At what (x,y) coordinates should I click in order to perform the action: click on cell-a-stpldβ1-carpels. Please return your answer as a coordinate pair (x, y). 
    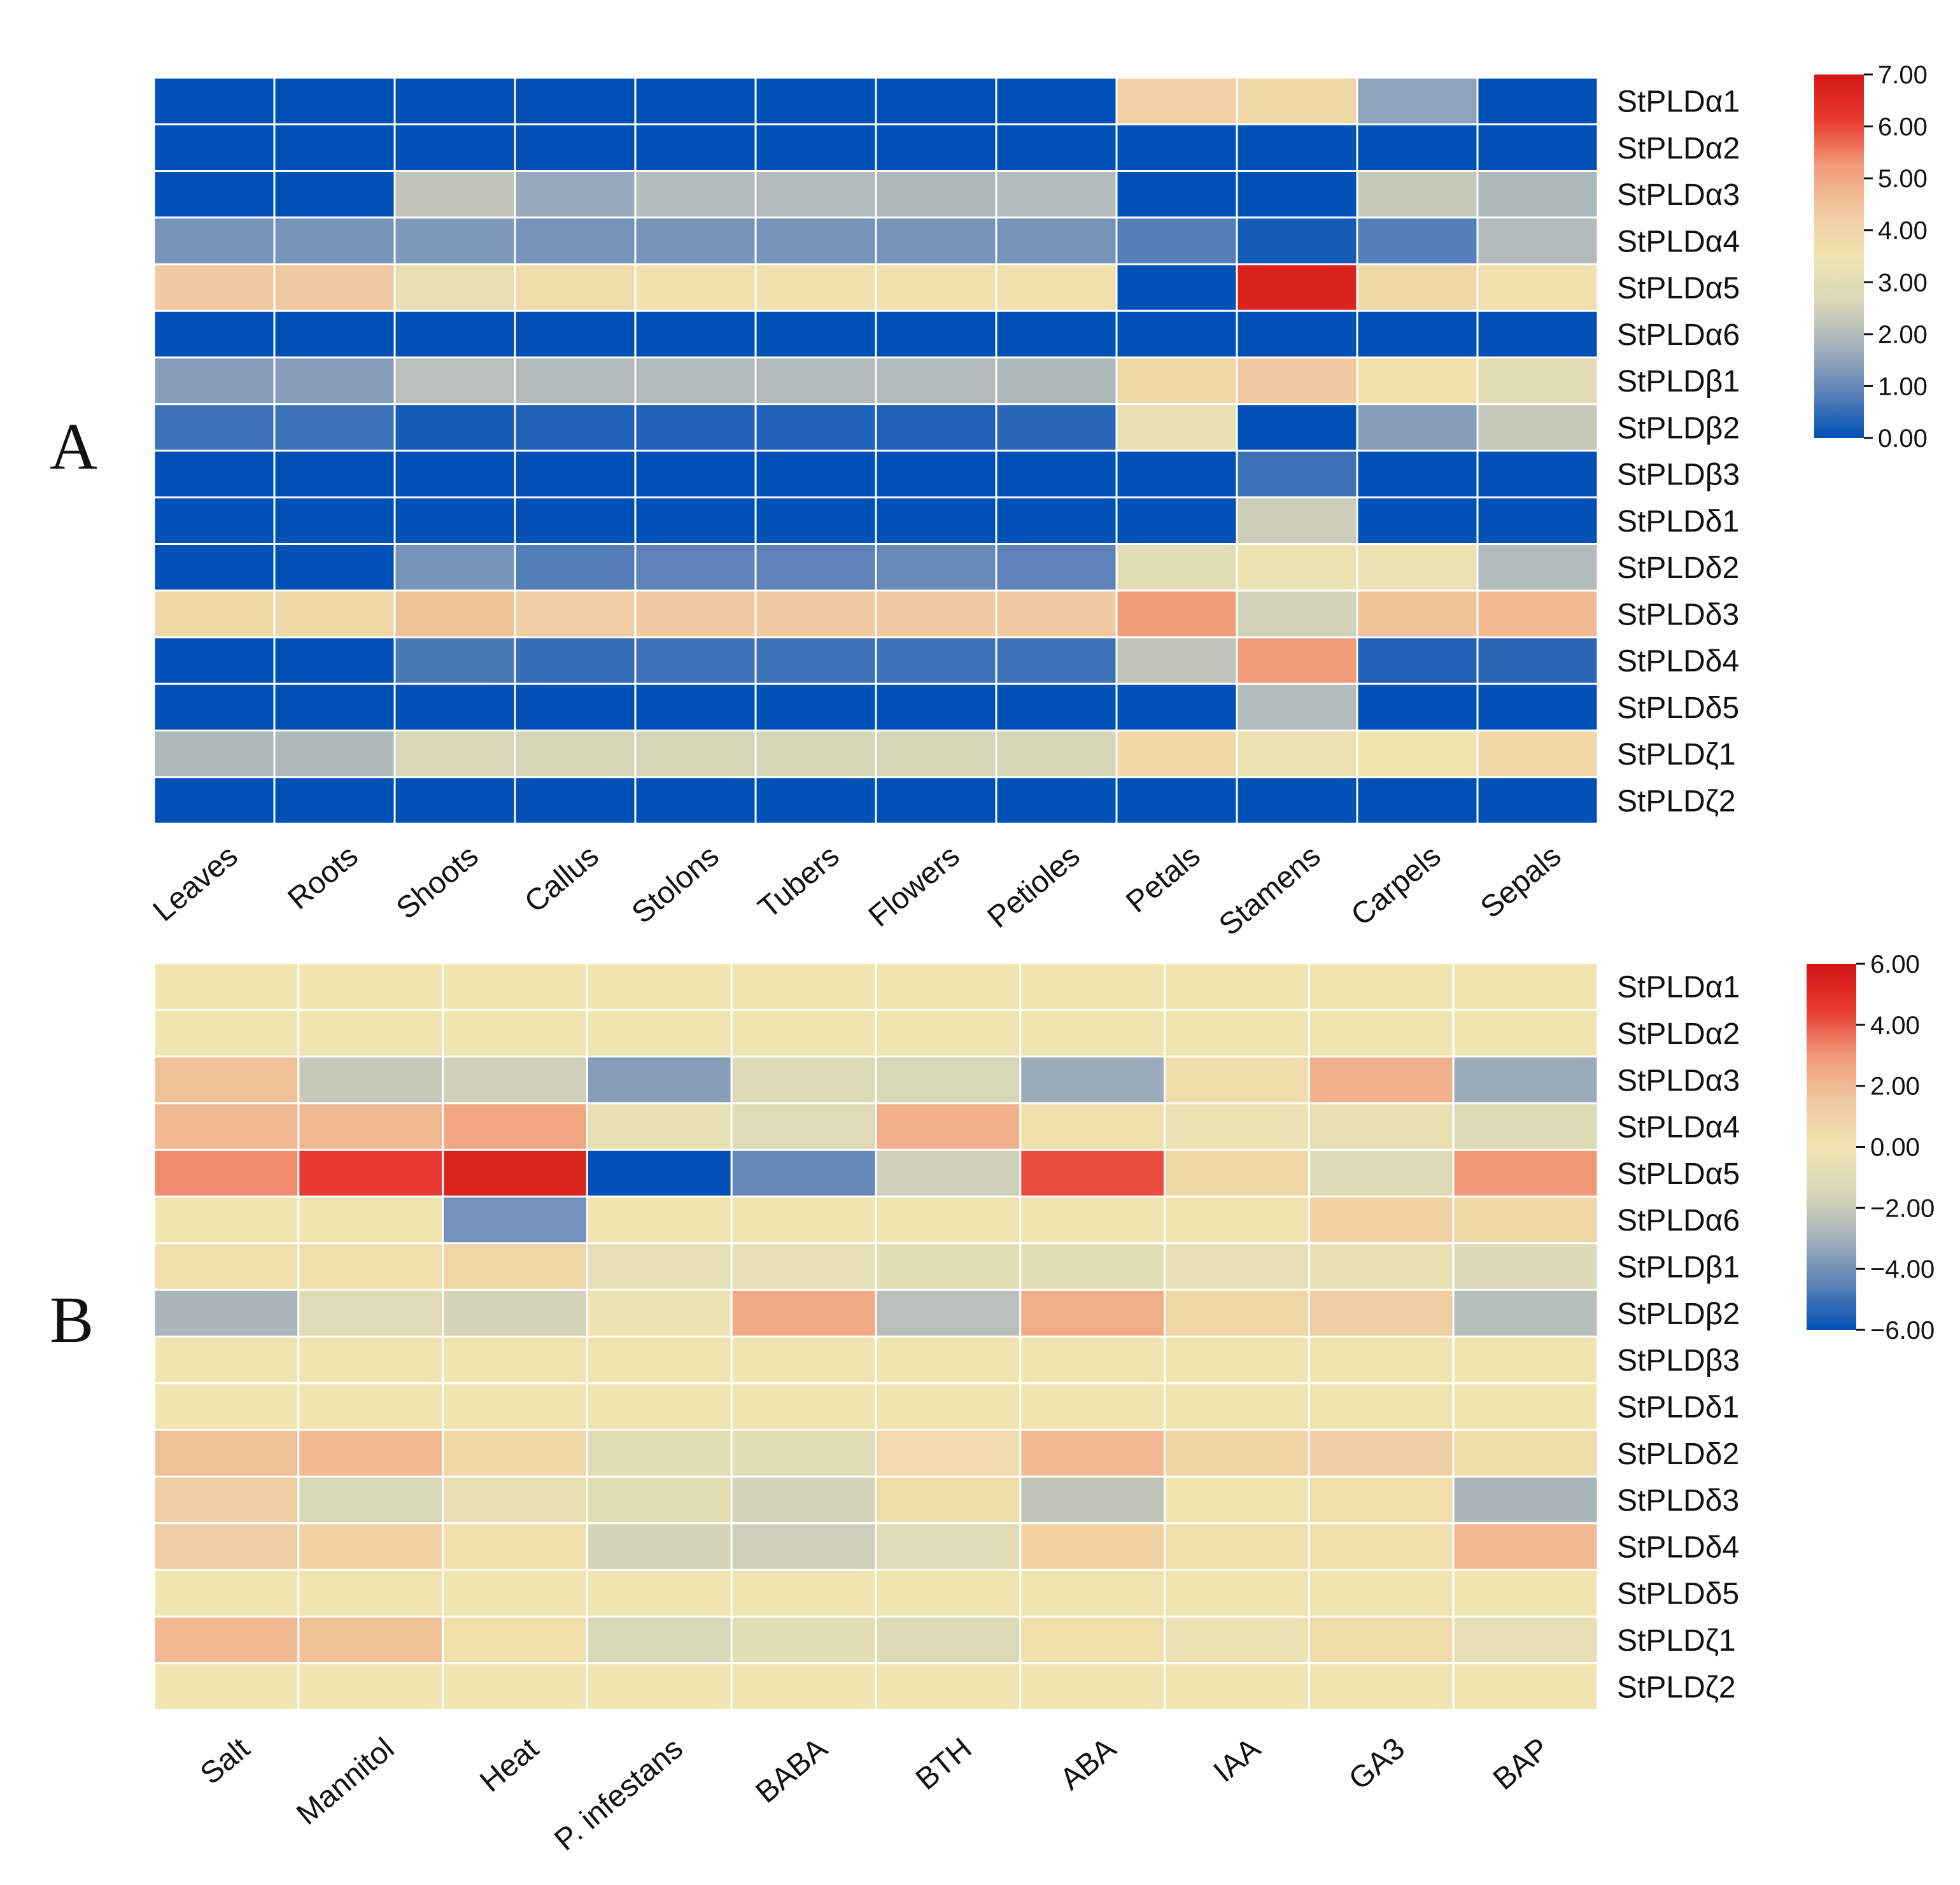
    Looking at the image, I should click on (1418, 381).